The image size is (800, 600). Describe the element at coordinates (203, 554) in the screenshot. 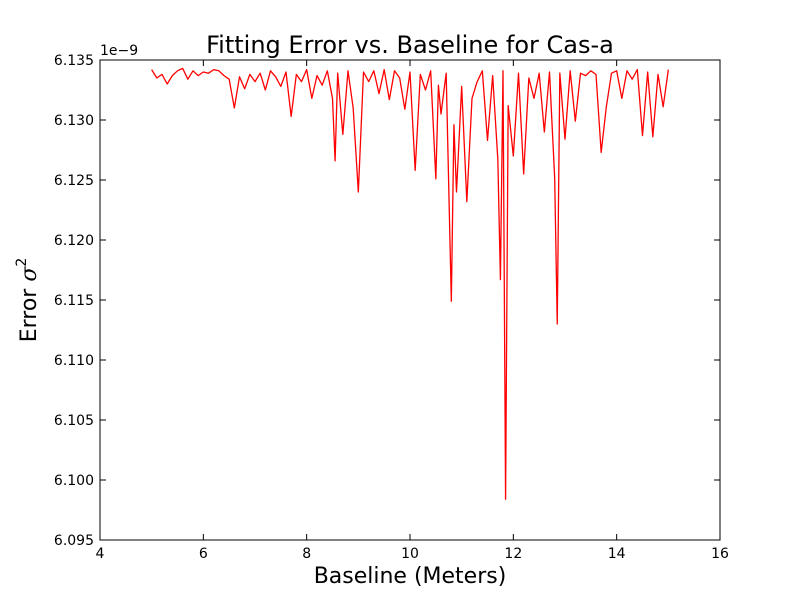

I see `x-tick-label: 6` at that location.